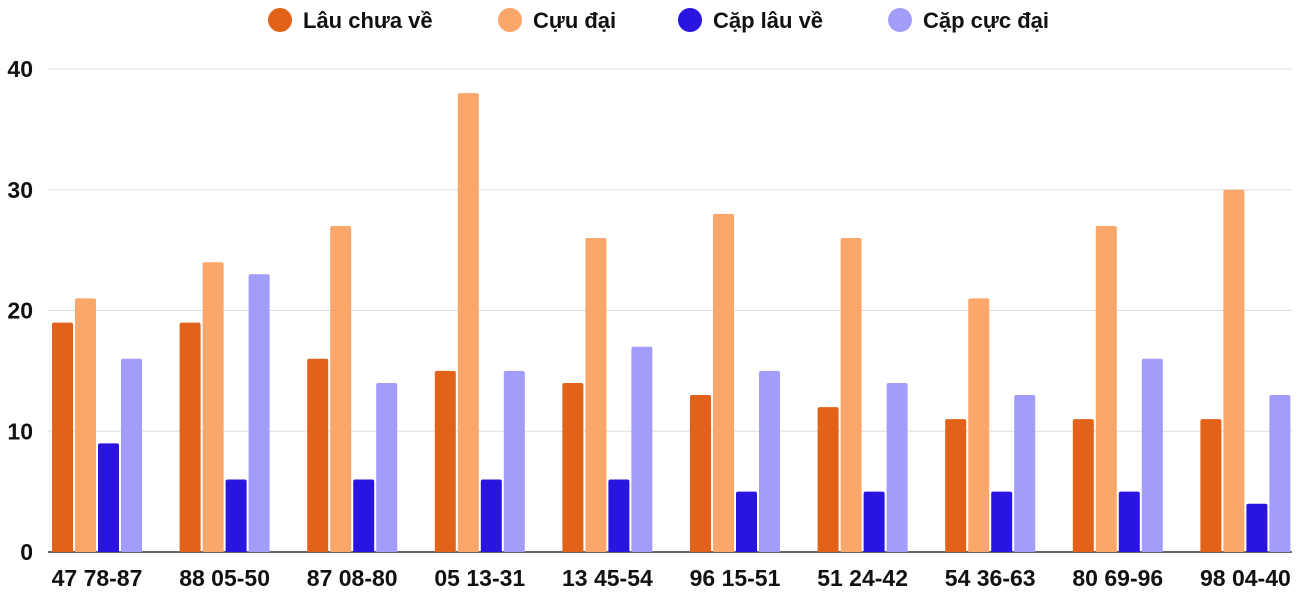 The width and height of the screenshot is (1300, 600). I want to click on x-category-label: 80 69-96, so click(1117, 578).